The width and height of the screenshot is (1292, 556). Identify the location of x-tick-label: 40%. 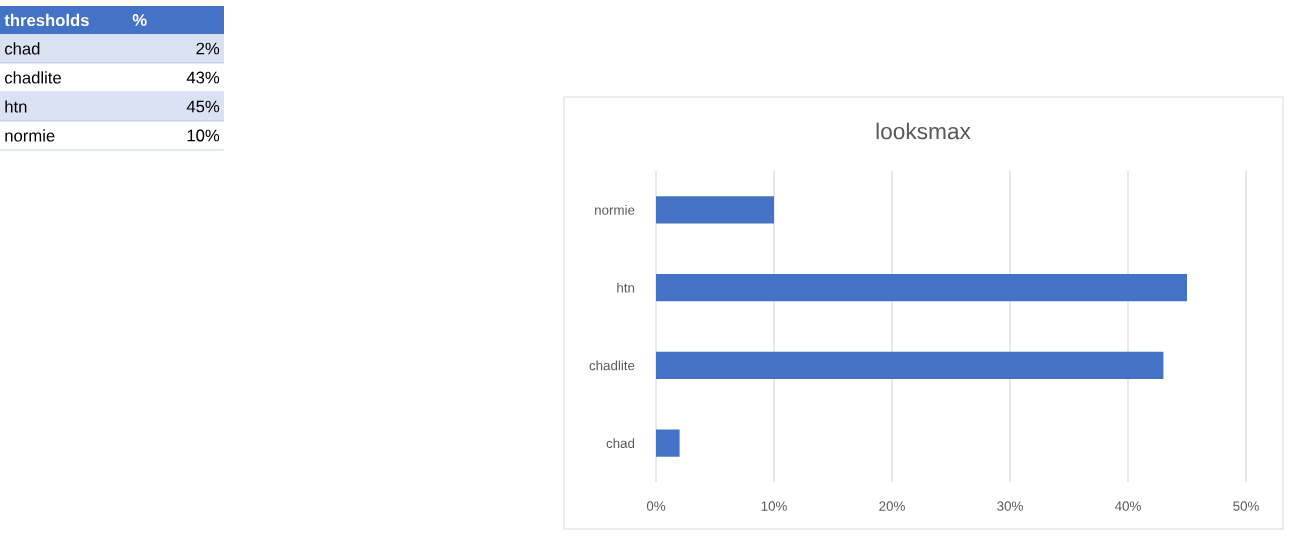
(1127, 506).